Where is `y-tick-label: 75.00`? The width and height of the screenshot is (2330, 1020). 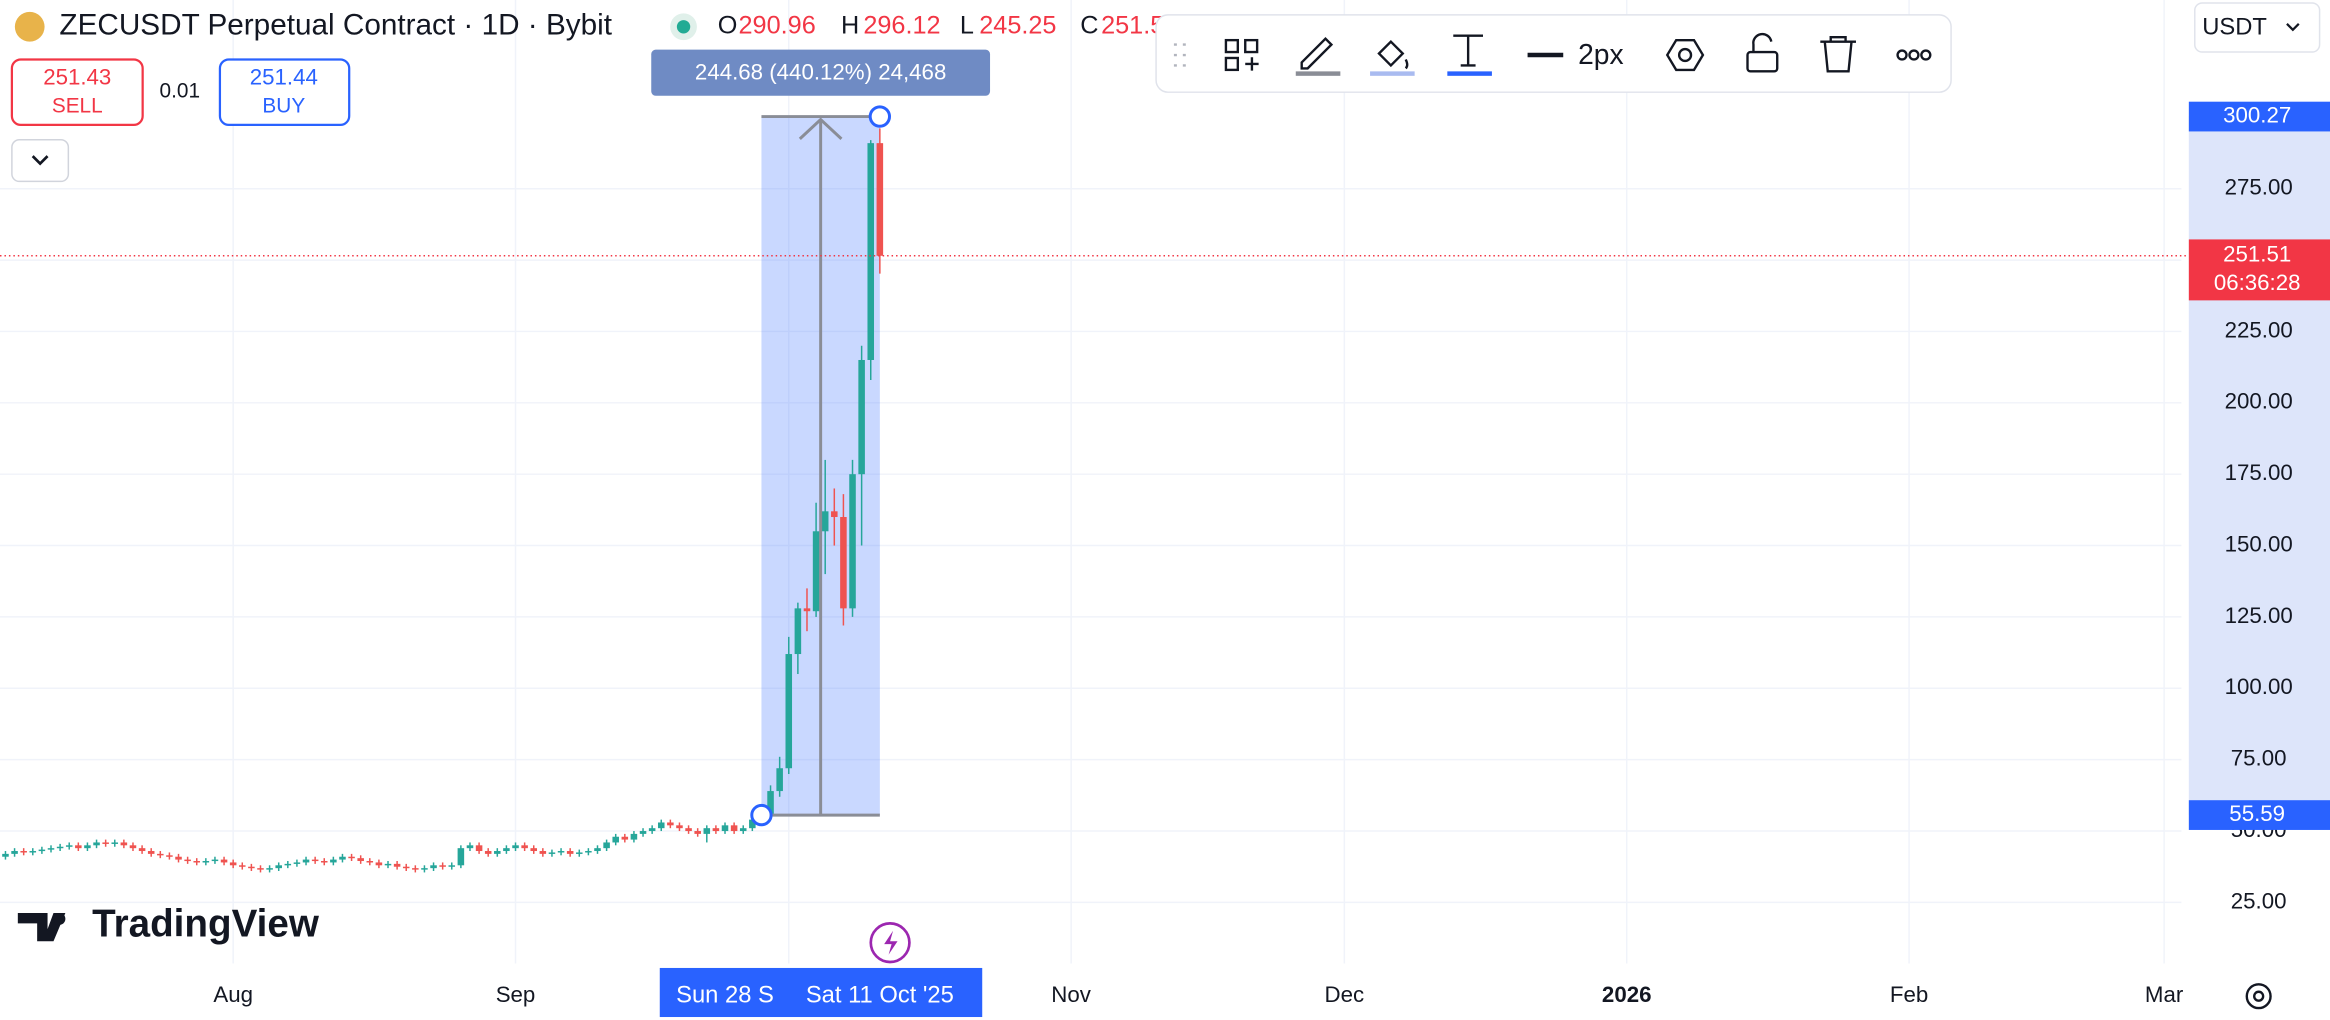
y-tick-label: 75.00 is located at coordinates (2259, 758).